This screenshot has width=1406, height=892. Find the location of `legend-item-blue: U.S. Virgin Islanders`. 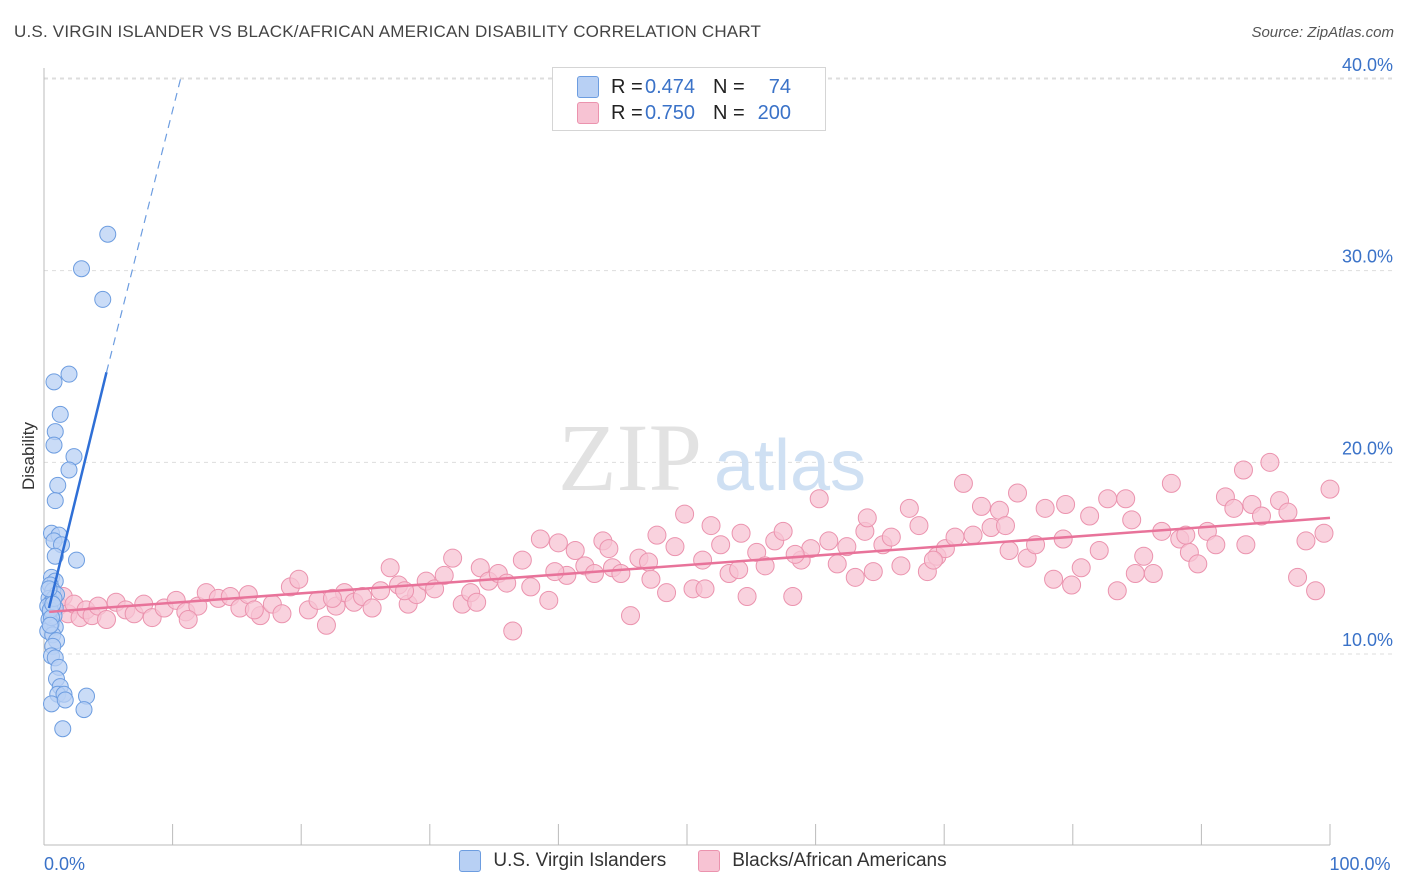

legend-item-blue: U.S. Virgin Islanders is located at coordinates (562, 861).